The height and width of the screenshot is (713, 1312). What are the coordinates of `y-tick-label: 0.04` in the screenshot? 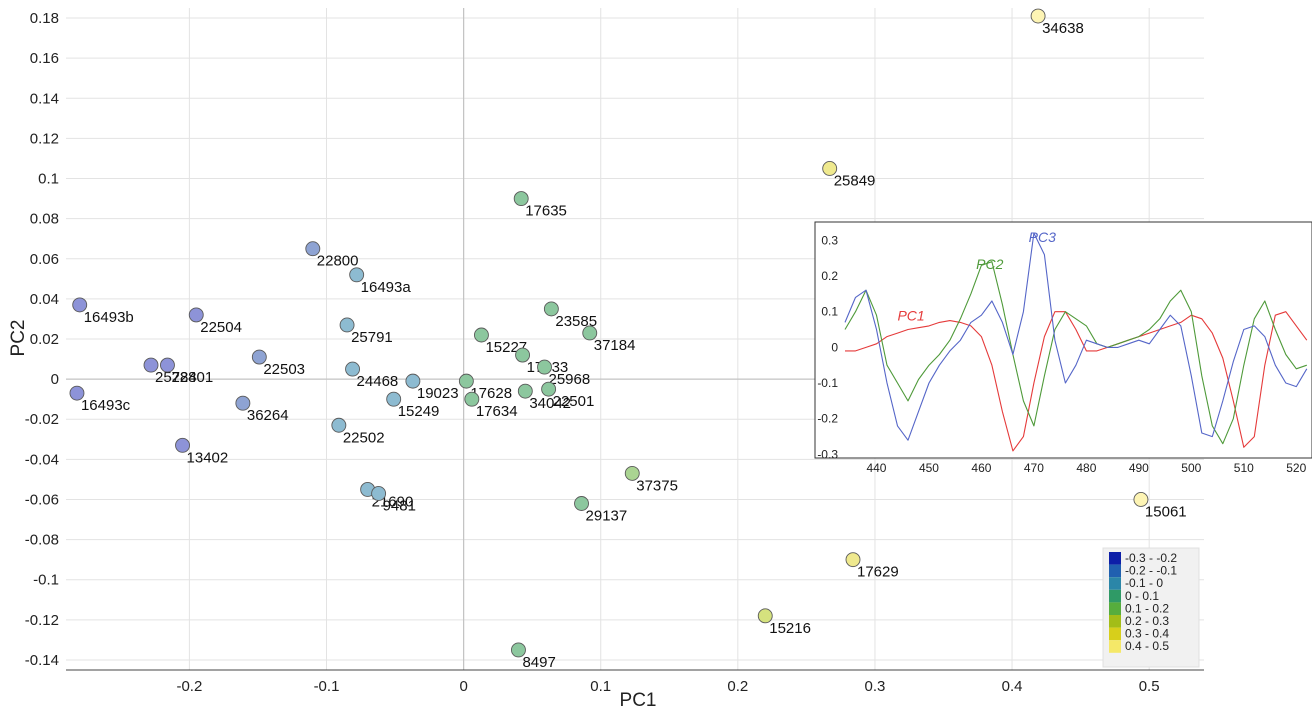 It's located at (44, 299).